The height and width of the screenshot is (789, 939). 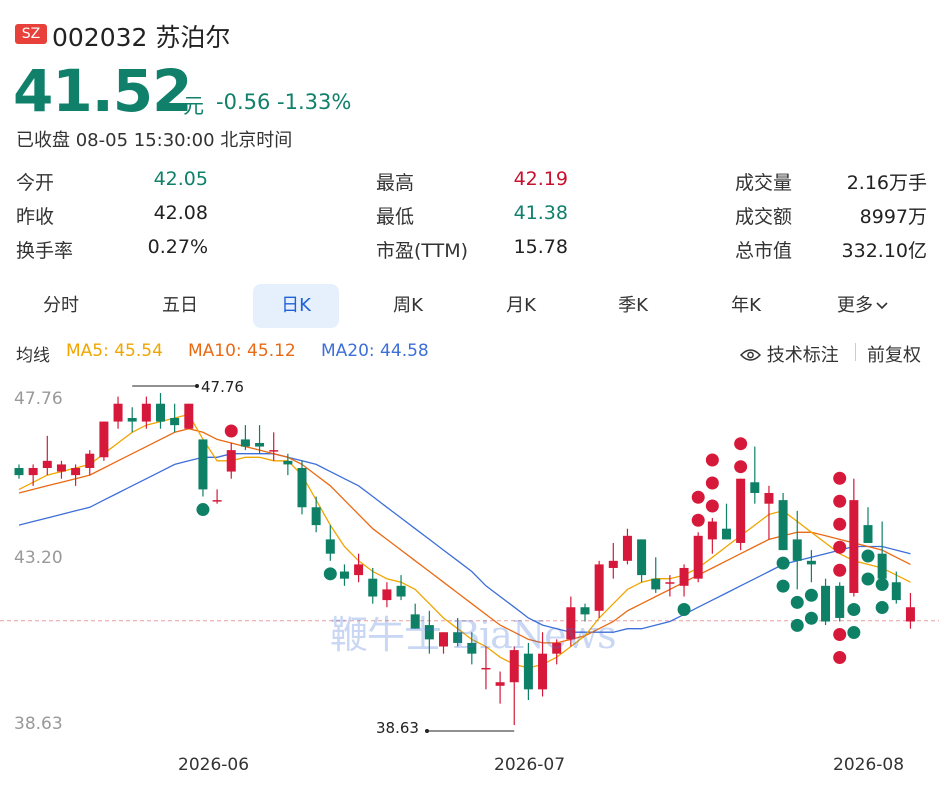 I want to click on min-price-dot, so click(x=427, y=731).